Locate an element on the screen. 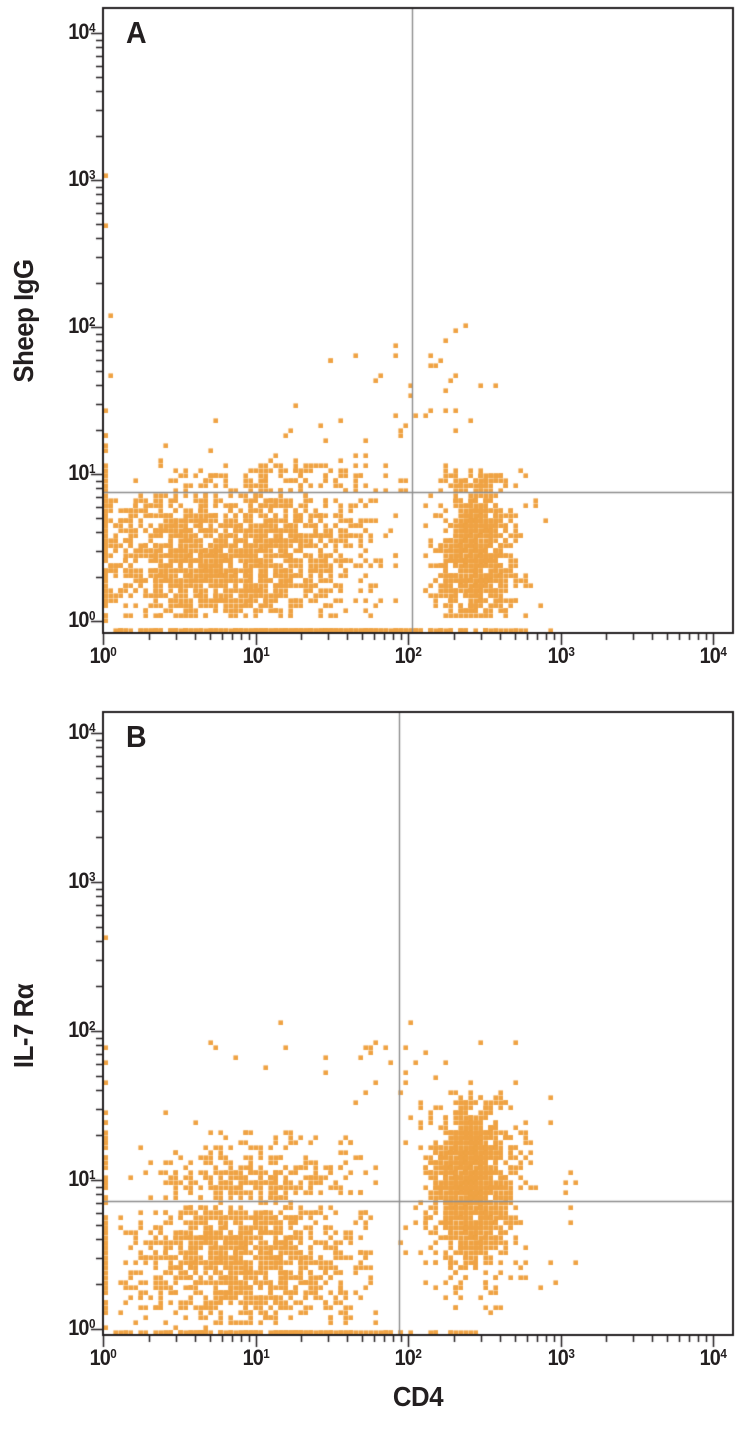 The width and height of the screenshot is (741, 1432). y-tick-label-10e2-panel-a: 10² is located at coordinates (81, 325).